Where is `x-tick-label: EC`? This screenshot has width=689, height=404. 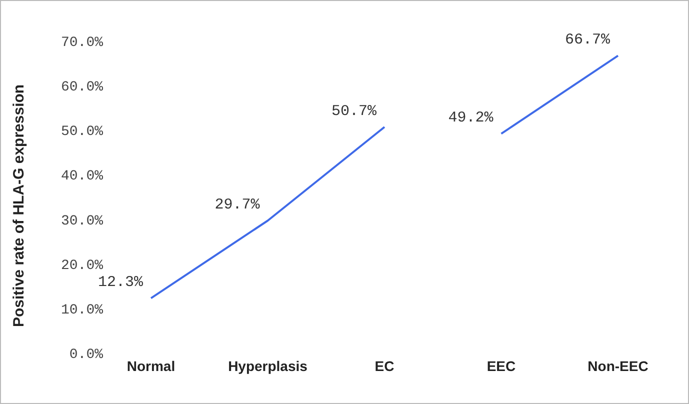
x-tick-label: EC is located at coordinates (384, 366).